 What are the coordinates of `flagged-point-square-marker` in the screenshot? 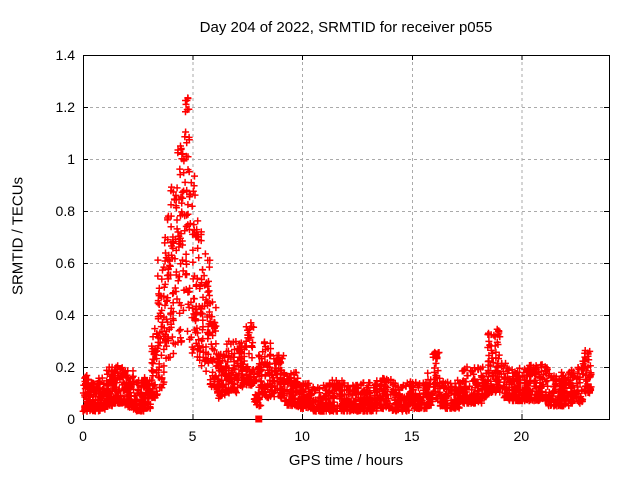 It's located at (259, 419).